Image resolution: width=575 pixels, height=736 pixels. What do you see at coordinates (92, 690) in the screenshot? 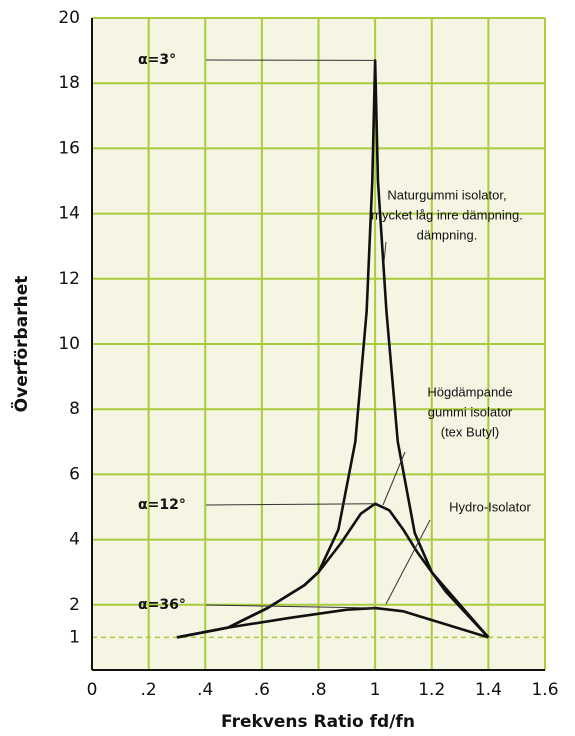
I see `x-tick-label: 0` at bounding box center [92, 690].